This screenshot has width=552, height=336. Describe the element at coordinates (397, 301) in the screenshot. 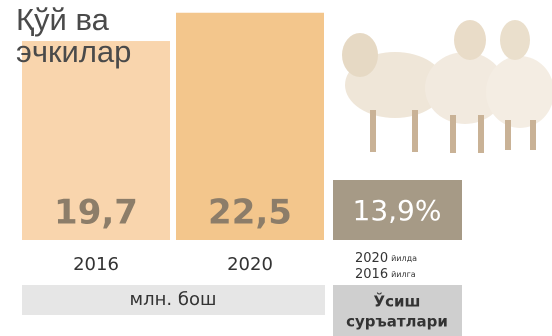

I see `growth-caption: Ўсиш` at that location.